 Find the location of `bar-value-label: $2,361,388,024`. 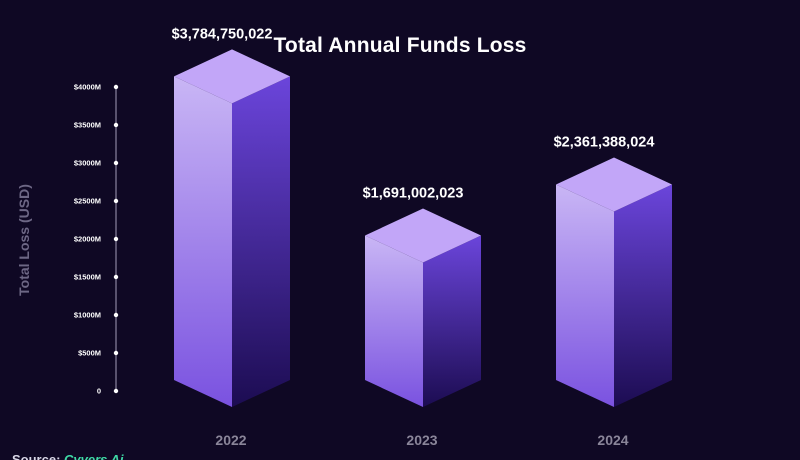

bar-value-label: $2,361,388,024 is located at coordinates (604, 143).